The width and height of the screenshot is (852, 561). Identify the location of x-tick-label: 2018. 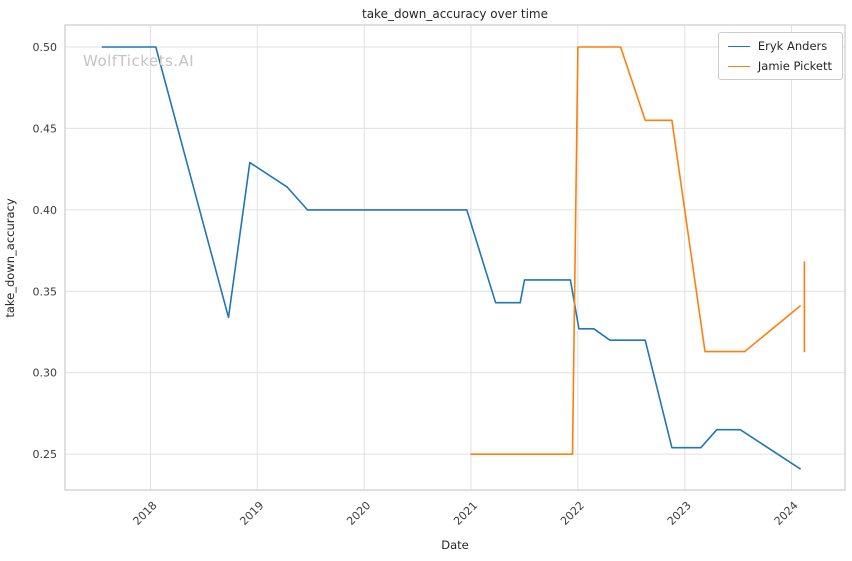
(145, 513).